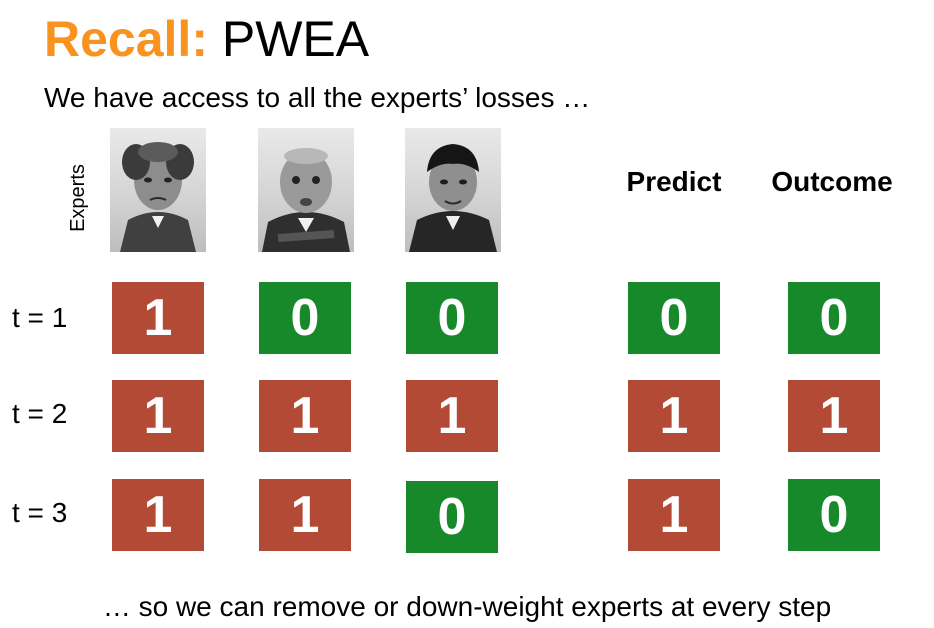  What do you see at coordinates (832, 181) in the screenshot?
I see `outcome-header: Outcome` at bounding box center [832, 181].